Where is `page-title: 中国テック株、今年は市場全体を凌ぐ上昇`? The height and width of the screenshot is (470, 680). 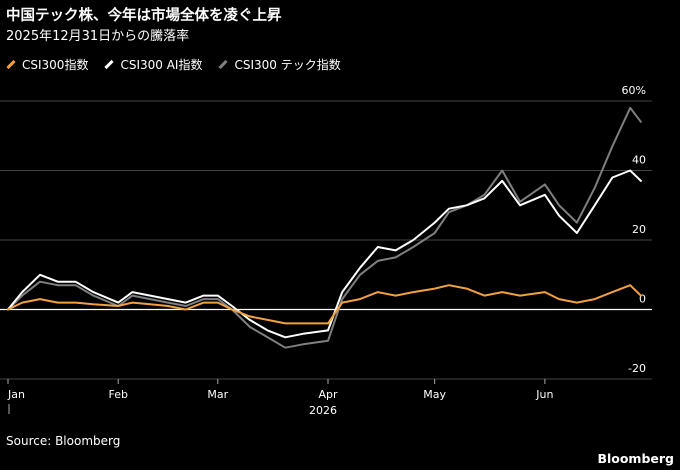
page-title: 中国テック株、今年は市場全体を凌ぐ上昇 is located at coordinates (144, 16).